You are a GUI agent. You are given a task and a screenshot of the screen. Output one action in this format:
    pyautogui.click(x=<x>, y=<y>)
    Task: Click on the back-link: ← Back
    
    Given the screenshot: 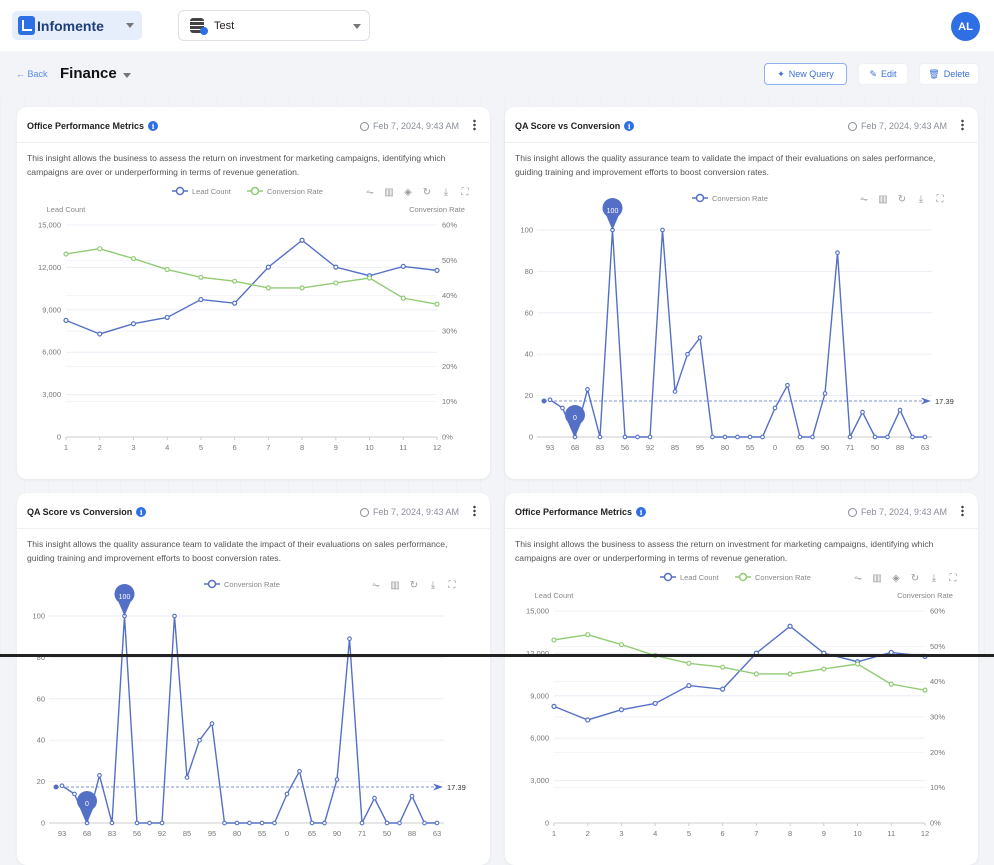 What is the action you would take?
    pyautogui.click(x=32, y=74)
    